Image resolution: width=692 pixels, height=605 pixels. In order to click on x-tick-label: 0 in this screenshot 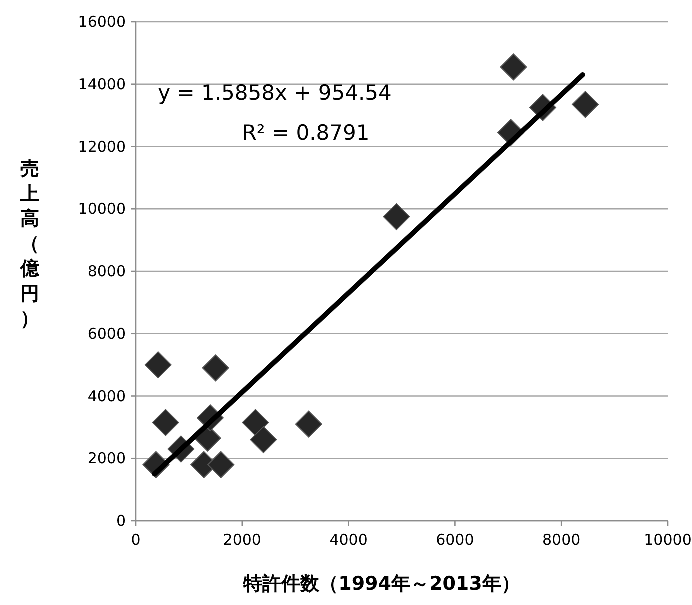, I will do `click(136, 540)`.